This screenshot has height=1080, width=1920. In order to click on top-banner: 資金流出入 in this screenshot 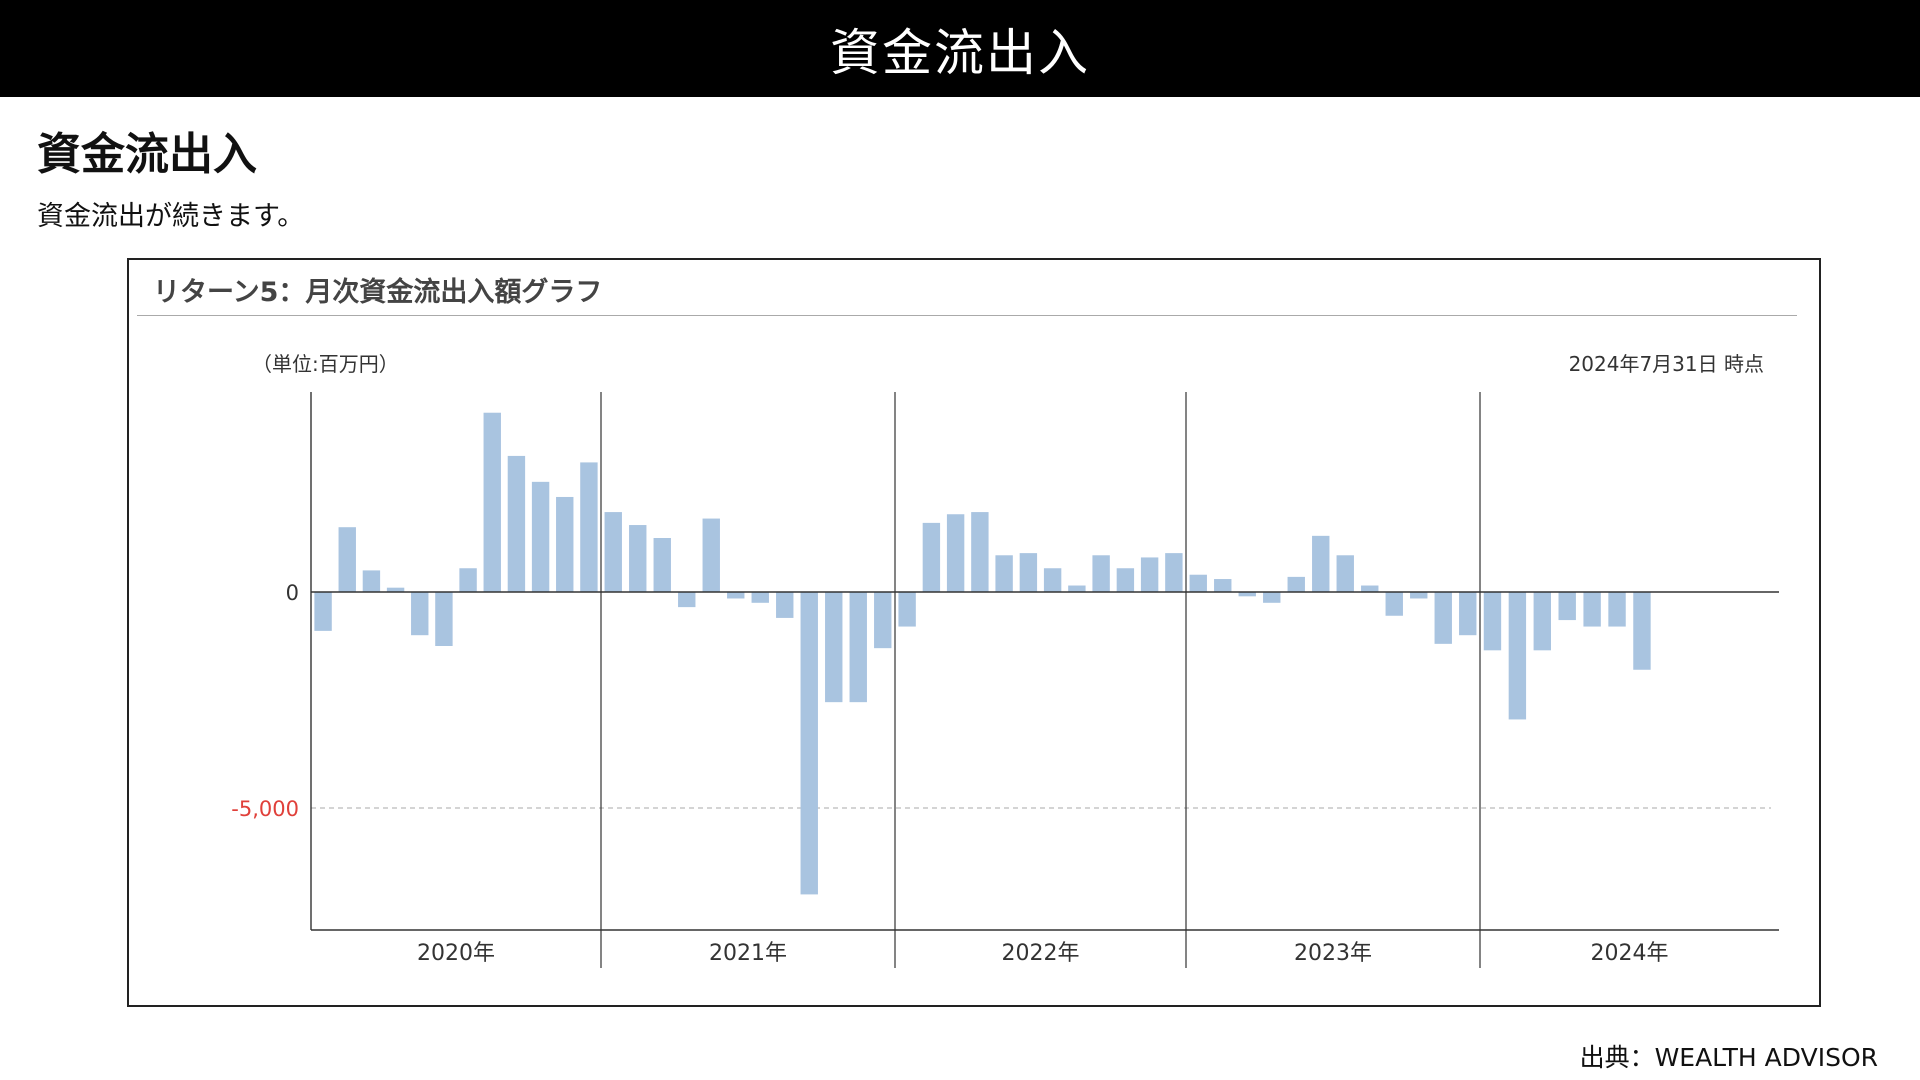, I will do `click(960, 48)`.